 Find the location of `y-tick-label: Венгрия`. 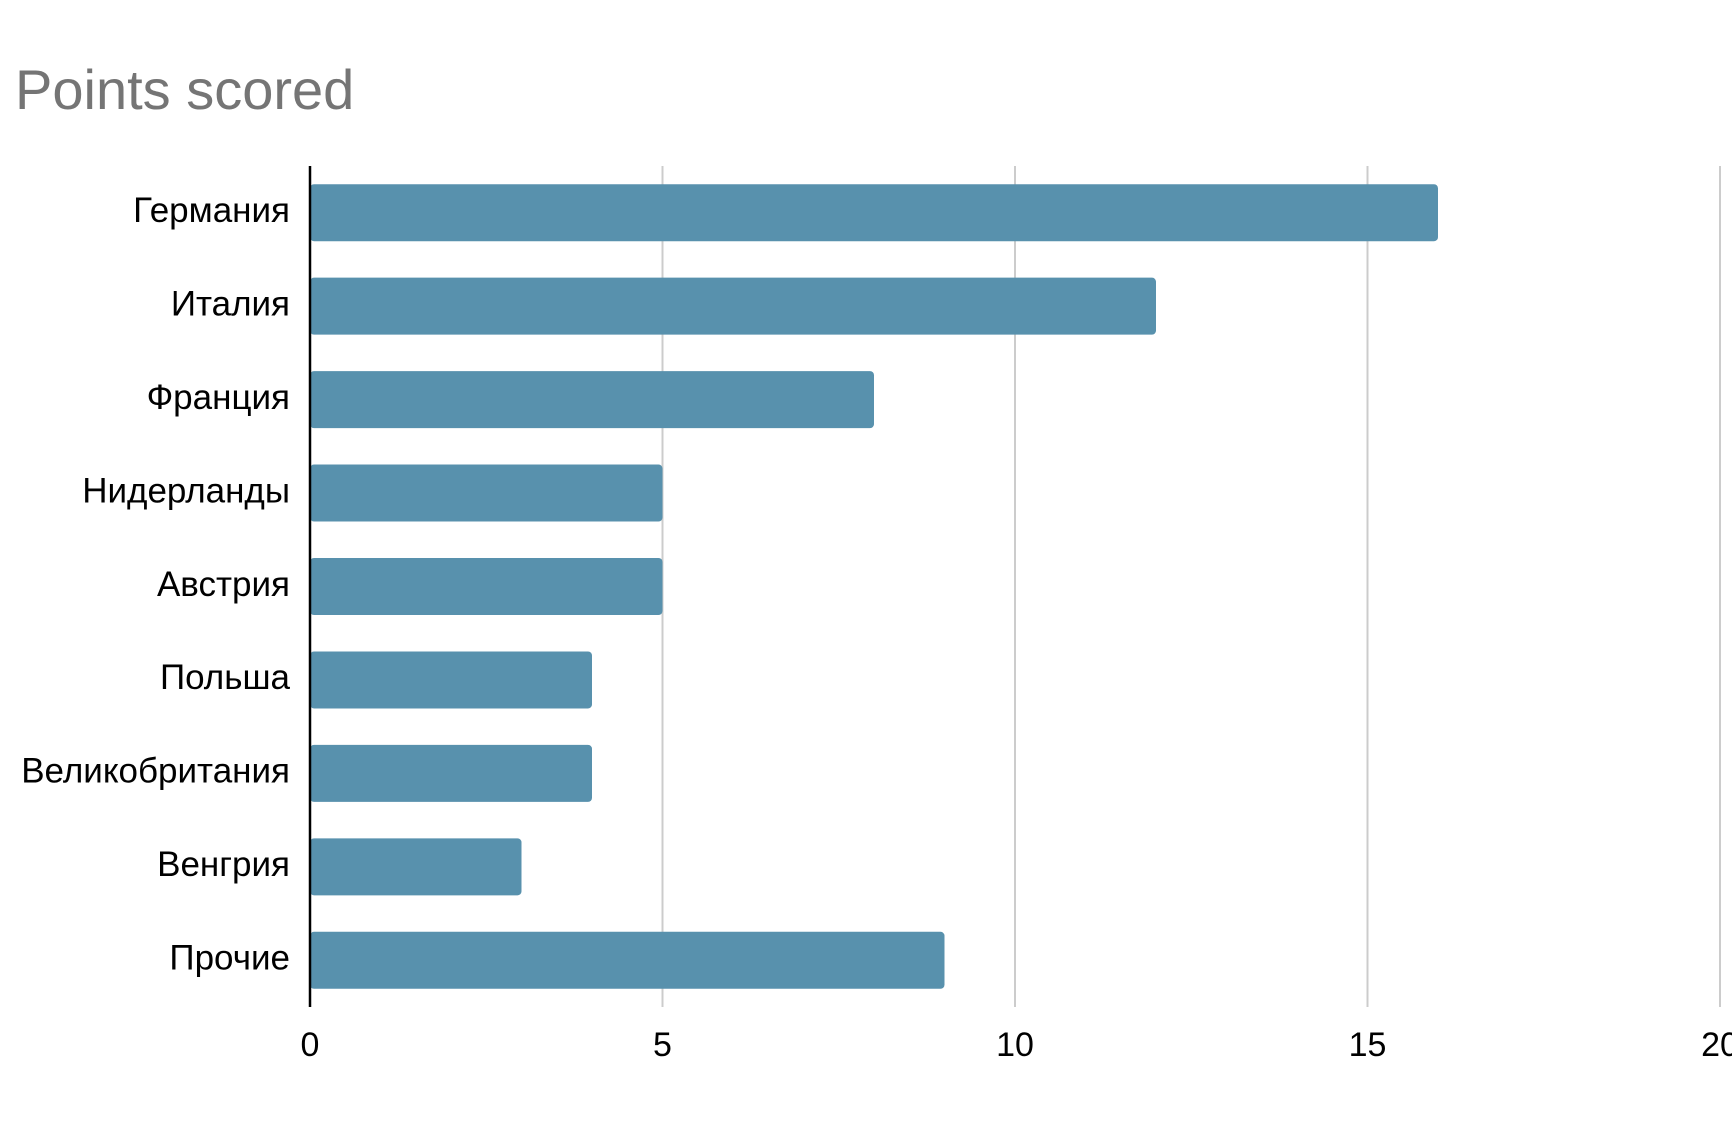

y-tick-label: Венгрия is located at coordinates (223, 864).